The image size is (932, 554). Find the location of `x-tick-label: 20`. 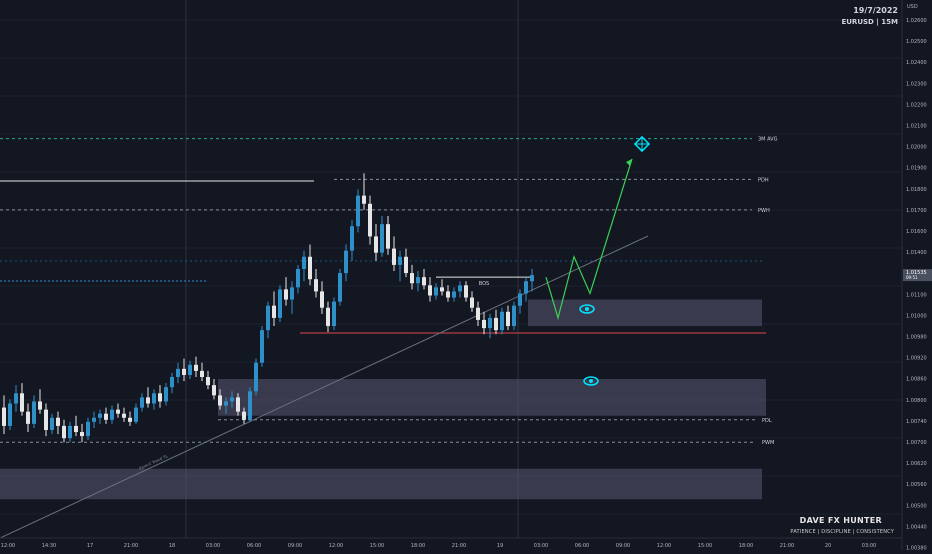

x-tick-label: 20 is located at coordinates (828, 546).